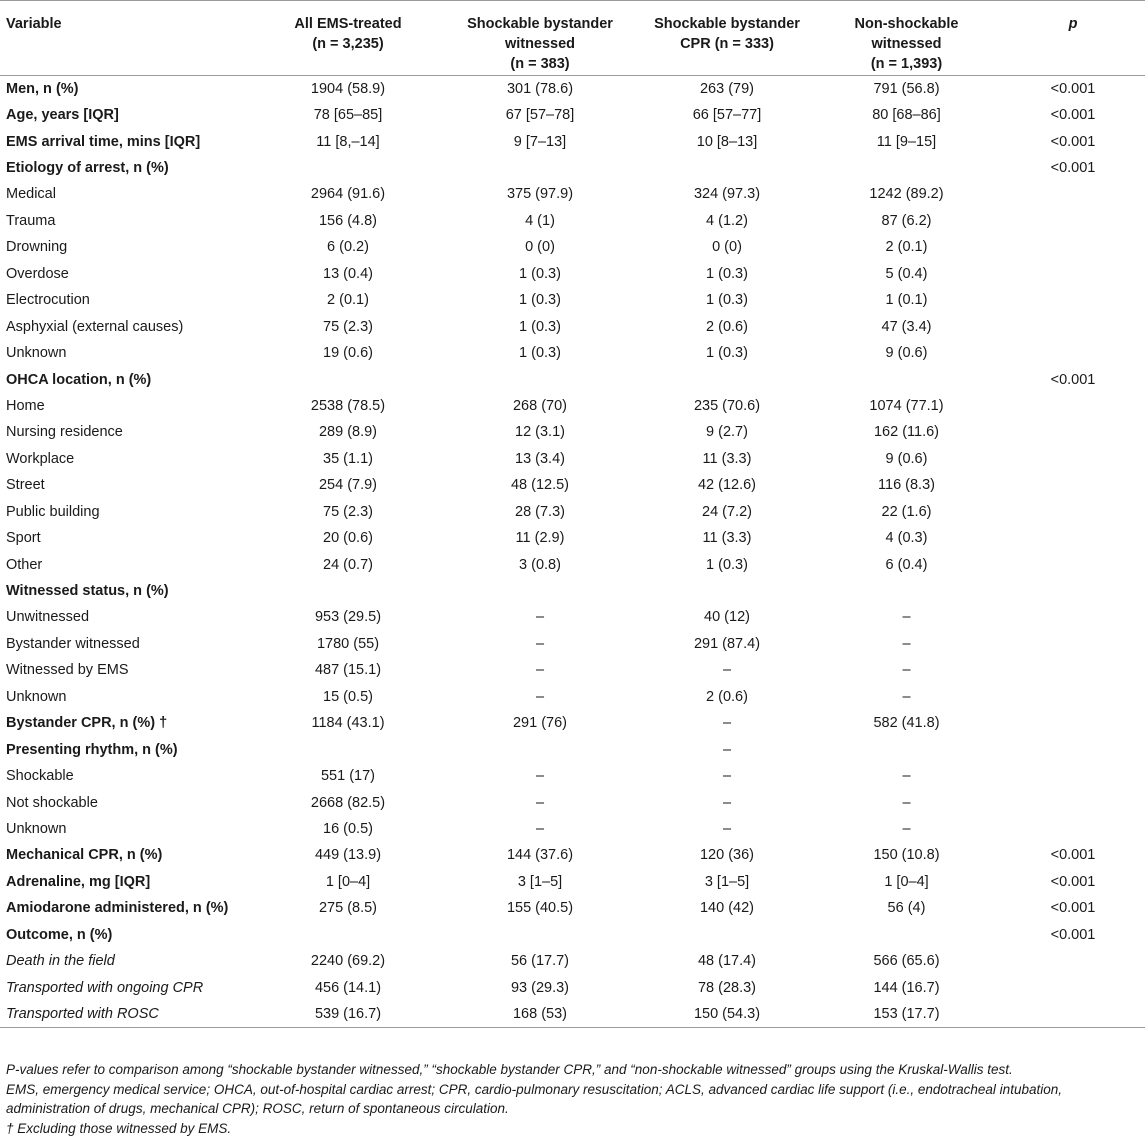  Describe the element at coordinates (348, 617) in the screenshot. I see `cell-value: 953 (29.5)` at that location.